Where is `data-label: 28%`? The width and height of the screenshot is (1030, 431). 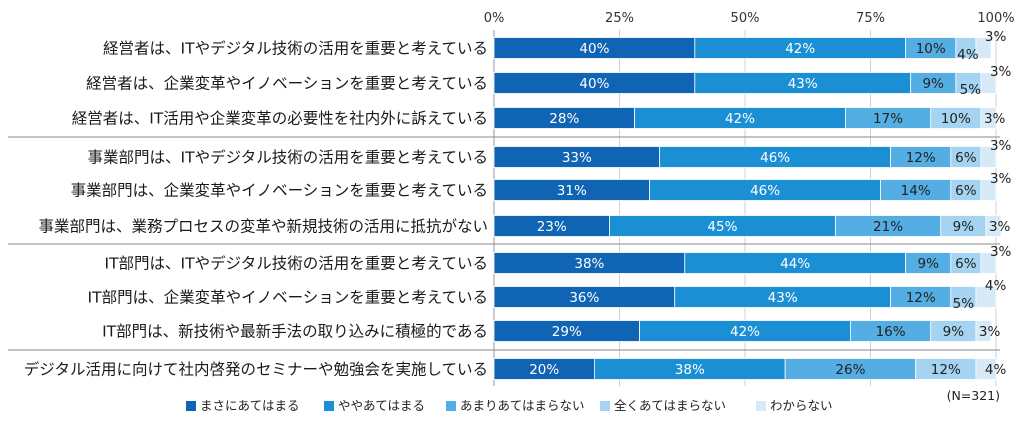 data-label: 28% is located at coordinates (564, 119).